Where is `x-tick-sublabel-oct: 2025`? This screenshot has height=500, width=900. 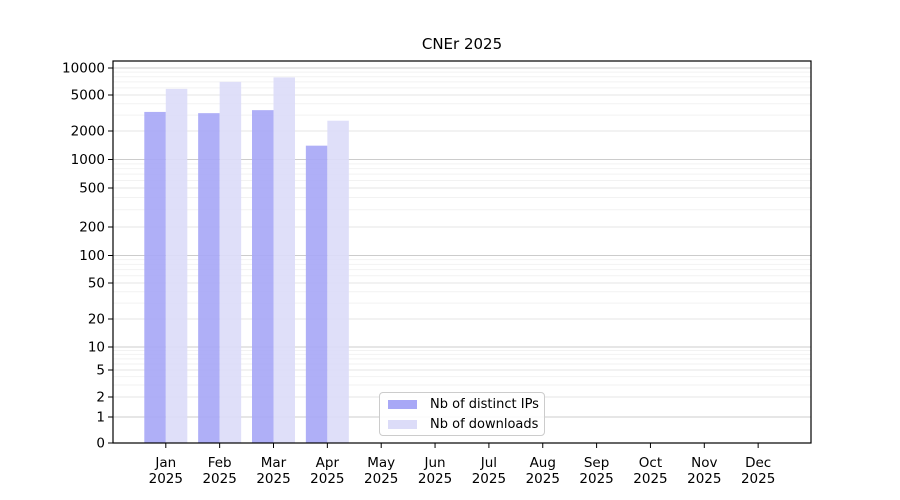 x-tick-sublabel-oct: 2025 is located at coordinates (650, 479).